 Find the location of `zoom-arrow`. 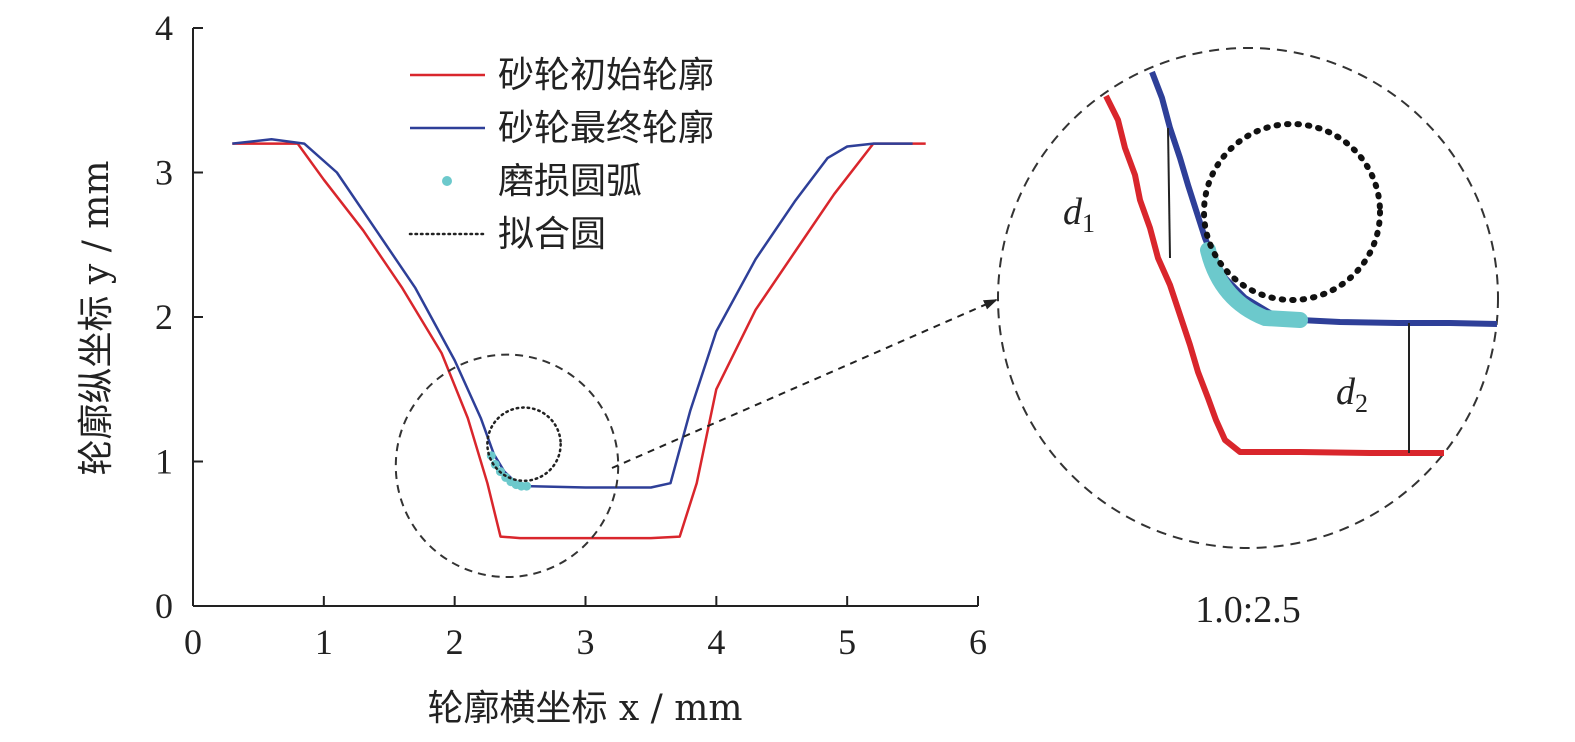

zoom-arrow is located at coordinates (804, 384).